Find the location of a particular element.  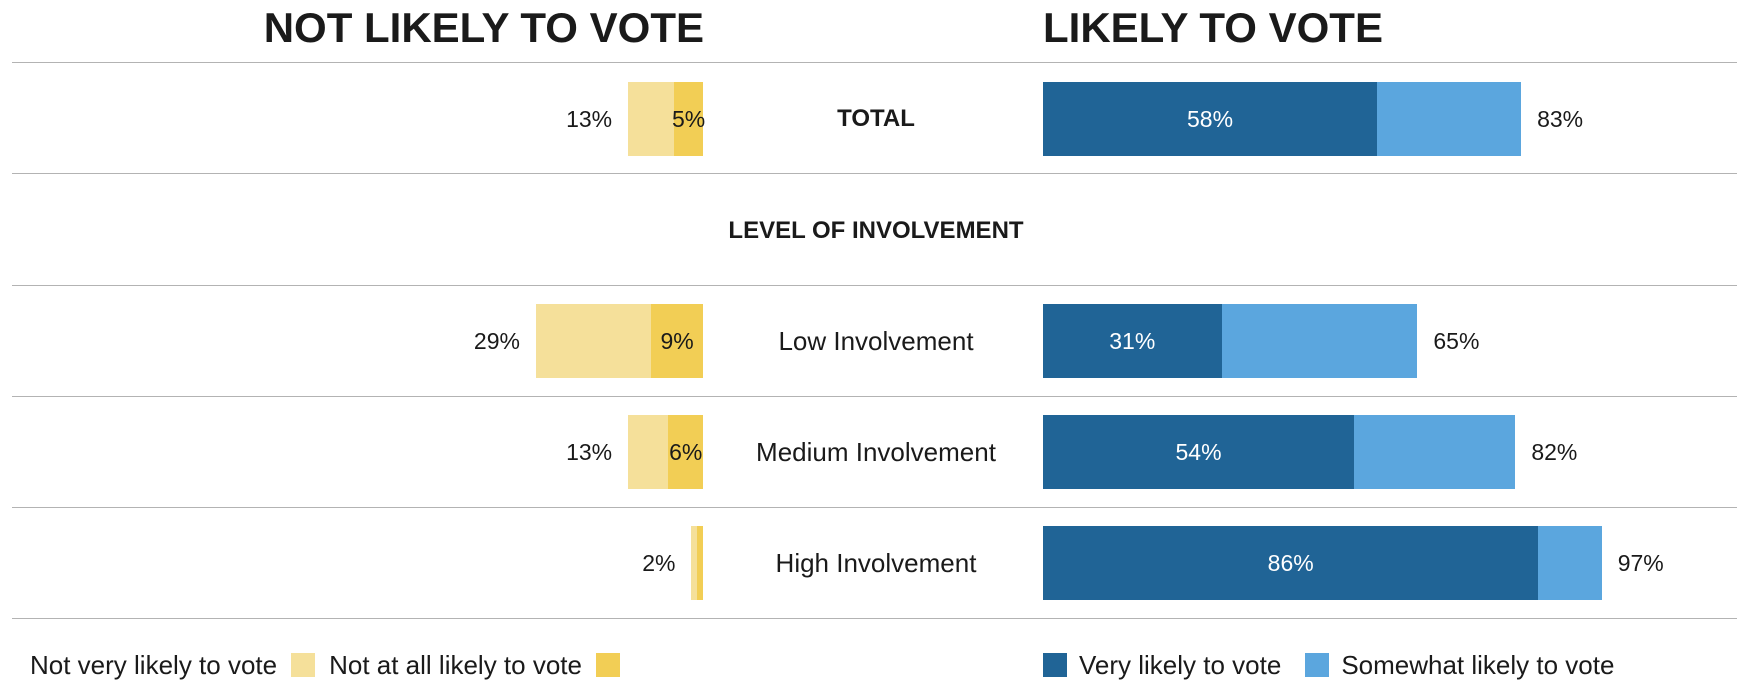

legend-very-likely-label: Very likely to vote is located at coordinates (1180, 665).